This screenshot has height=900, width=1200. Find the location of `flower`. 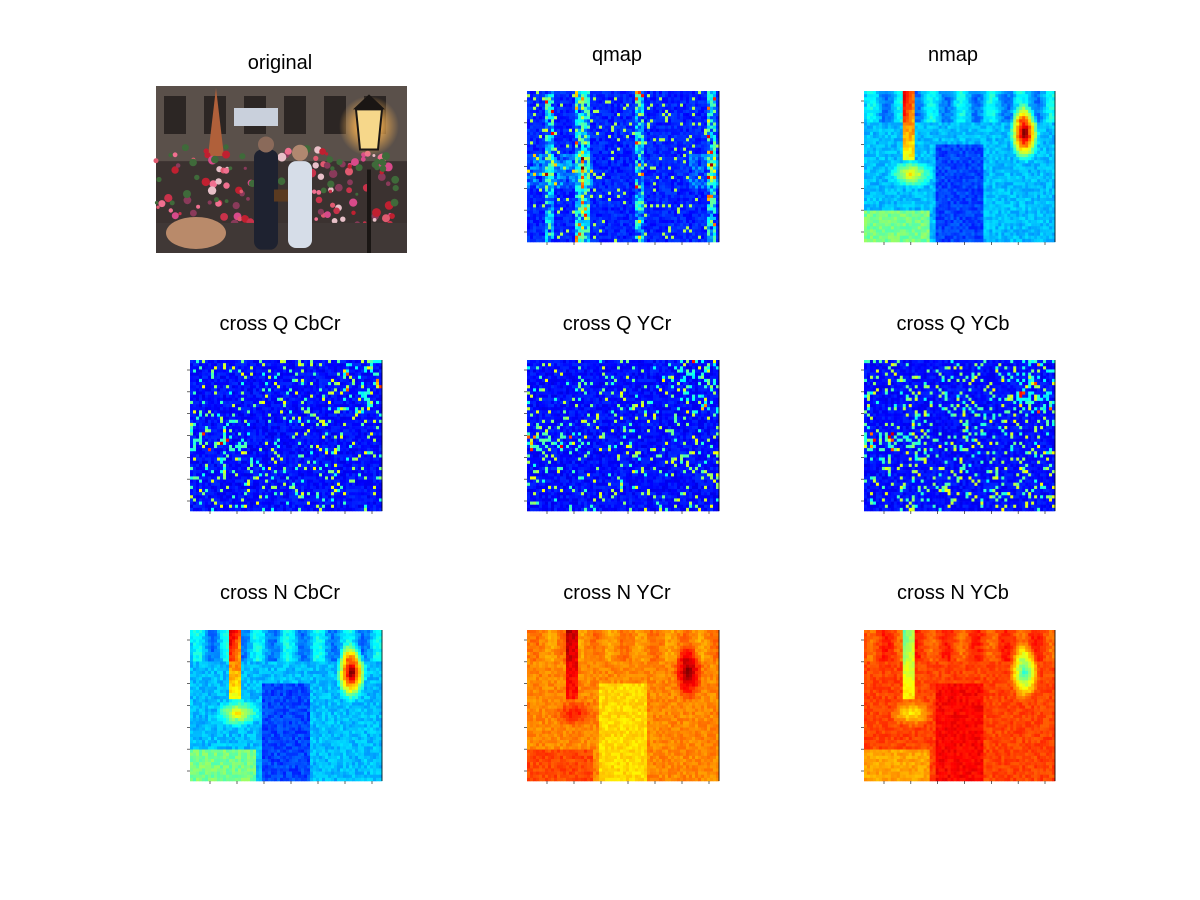

flower is located at coordinates (175, 154).